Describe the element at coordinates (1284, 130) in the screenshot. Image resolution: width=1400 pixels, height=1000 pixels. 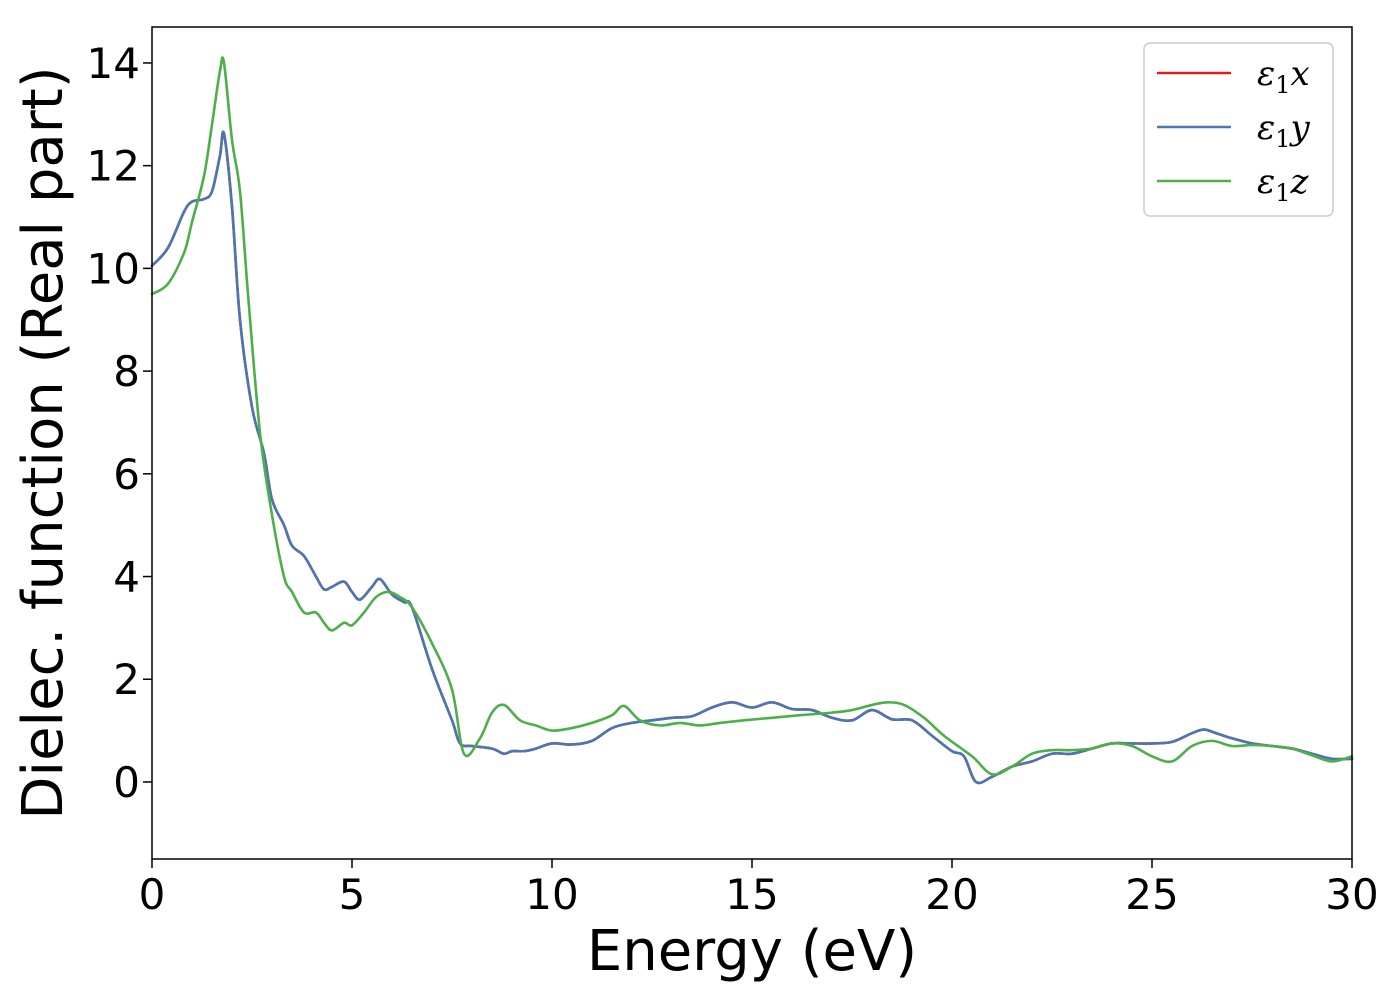
I see `legend-label-y: ε1y` at that location.